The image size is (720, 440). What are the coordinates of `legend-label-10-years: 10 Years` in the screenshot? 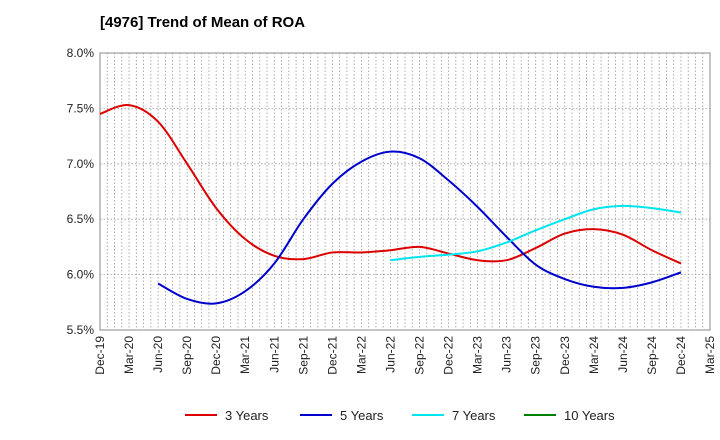 It's located at (589, 415).